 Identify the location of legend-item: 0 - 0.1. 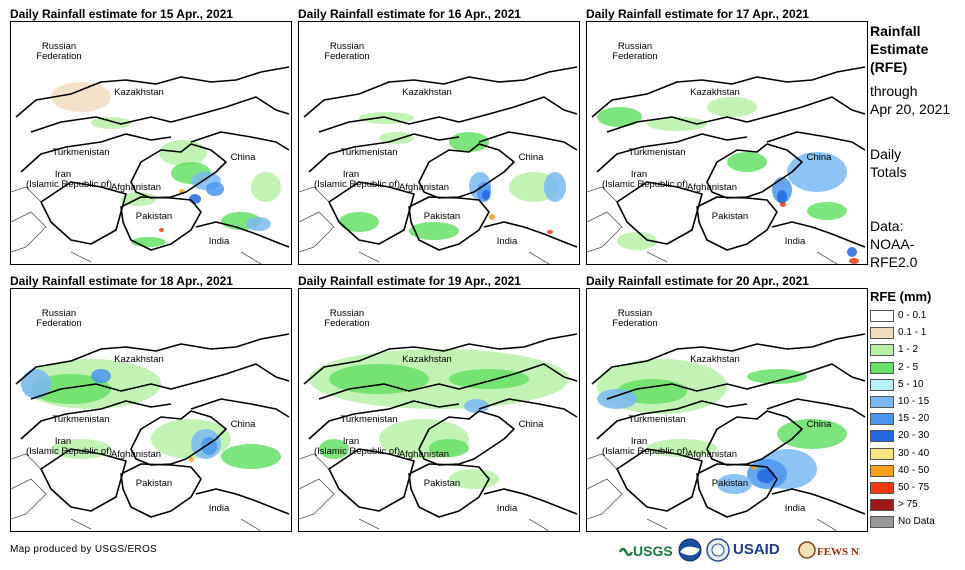
(915, 316).